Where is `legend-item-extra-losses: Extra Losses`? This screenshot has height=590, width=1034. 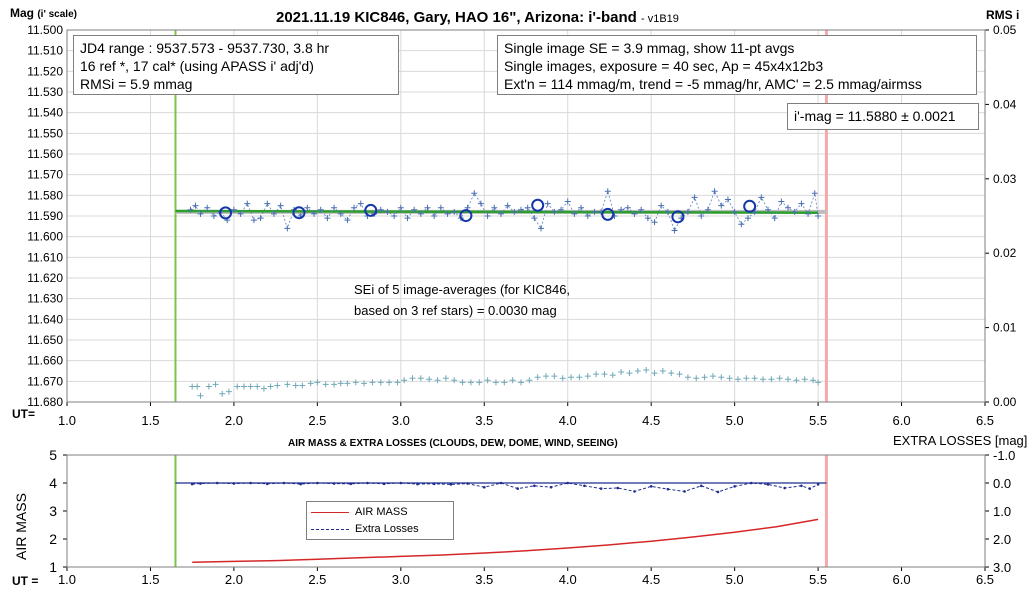 legend-item-extra-losses: Extra Losses is located at coordinates (380, 529).